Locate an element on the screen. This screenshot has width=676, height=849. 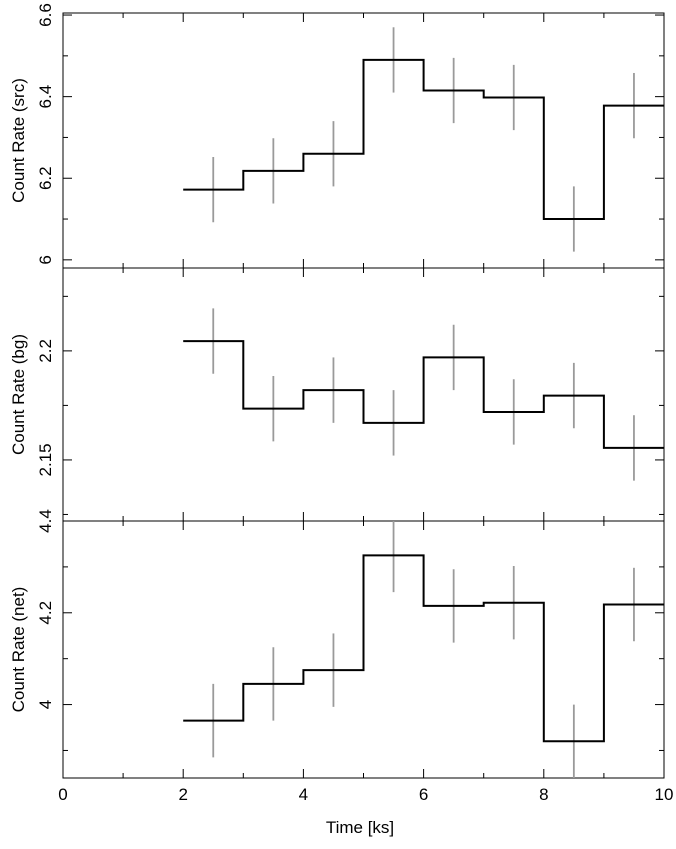
y-tick-label: 4.4 is located at coordinates (45, 521).